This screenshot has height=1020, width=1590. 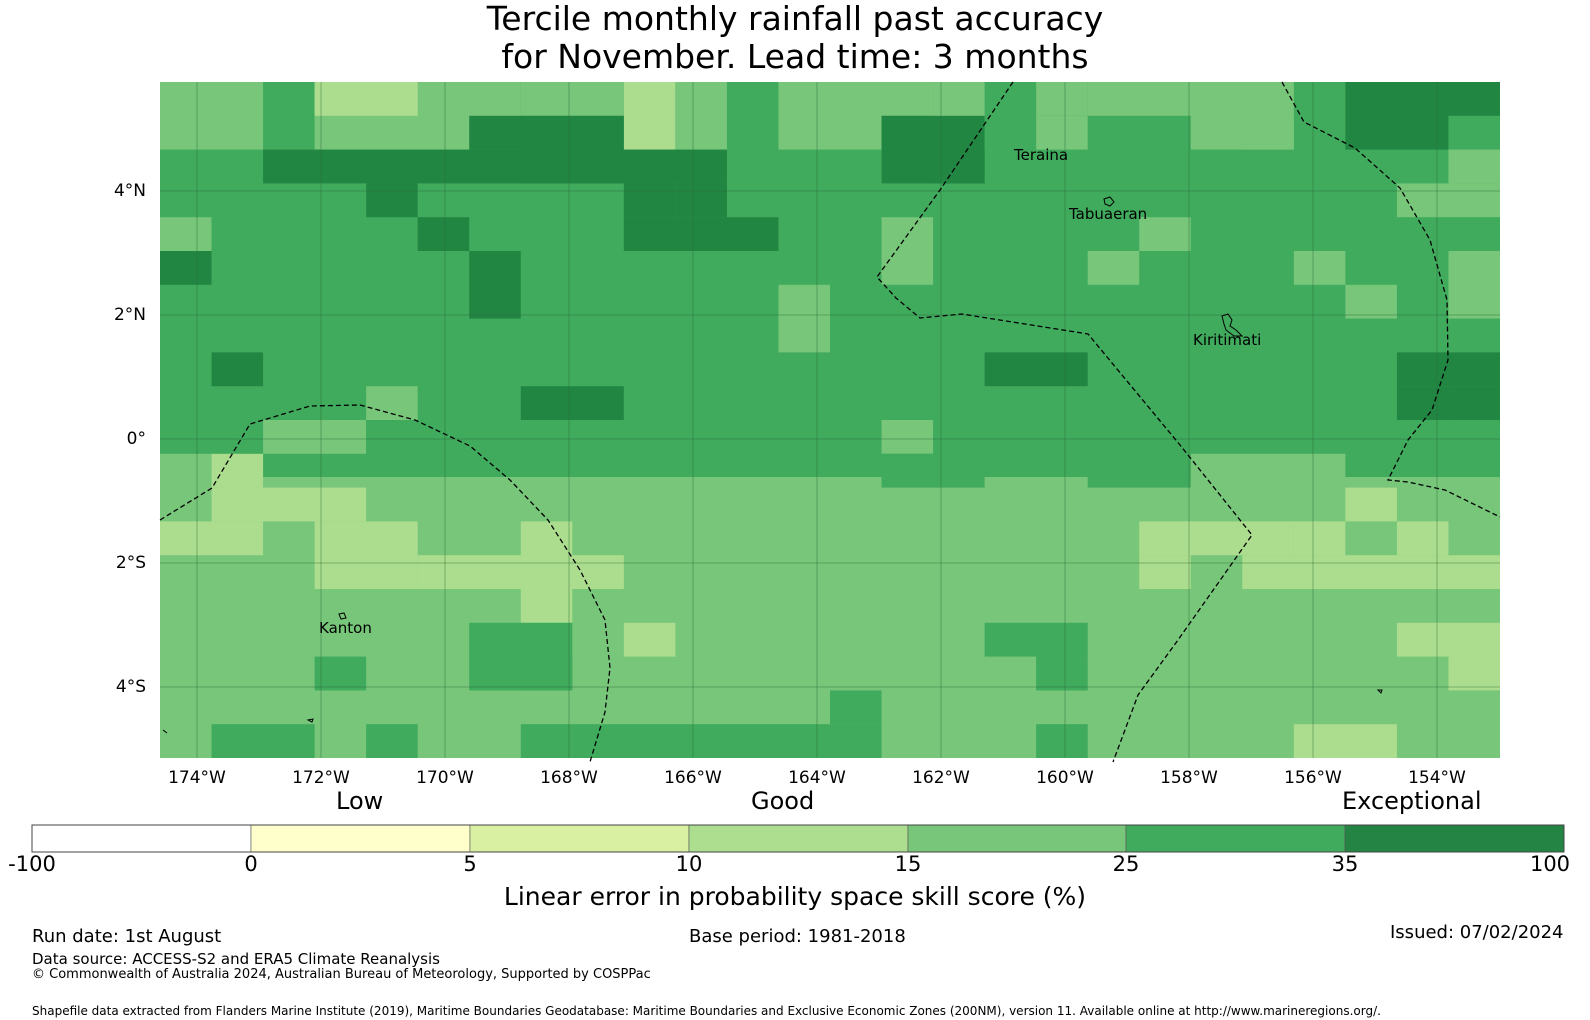 What do you see at coordinates (1109, 201) in the screenshot?
I see `tabuaeran-atoll` at bounding box center [1109, 201].